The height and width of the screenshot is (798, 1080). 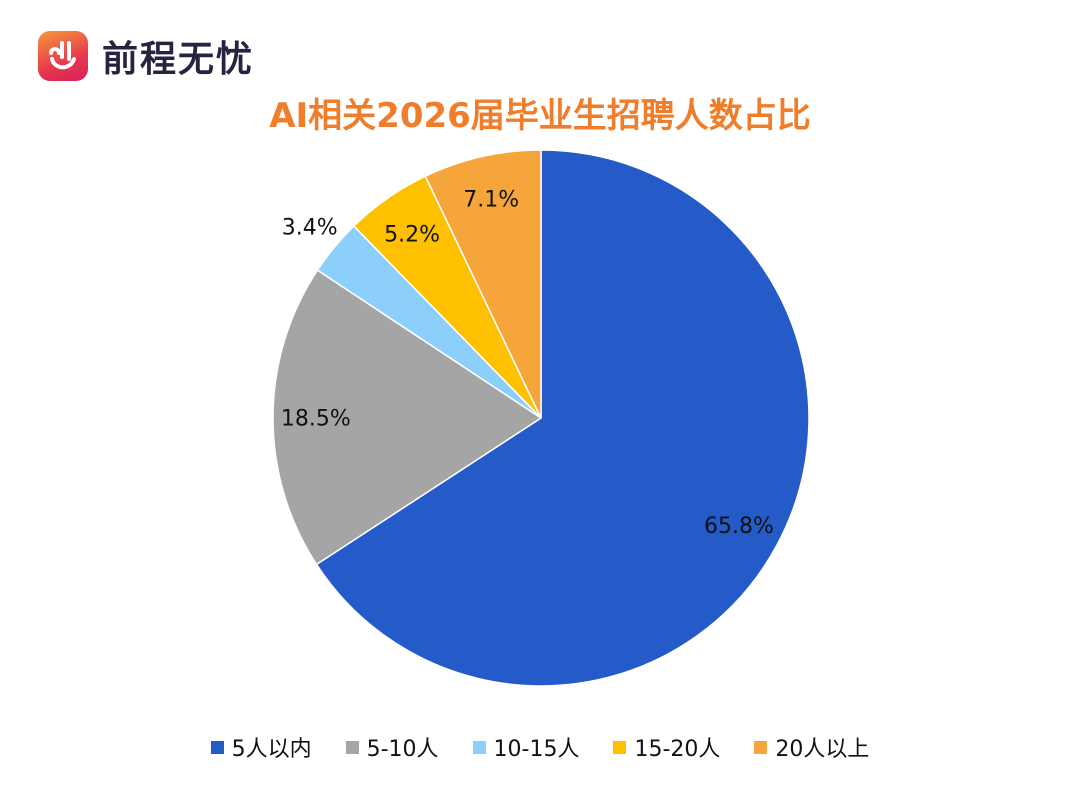 I want to click on data-label: 7.1%, so click(x=491, y=199).